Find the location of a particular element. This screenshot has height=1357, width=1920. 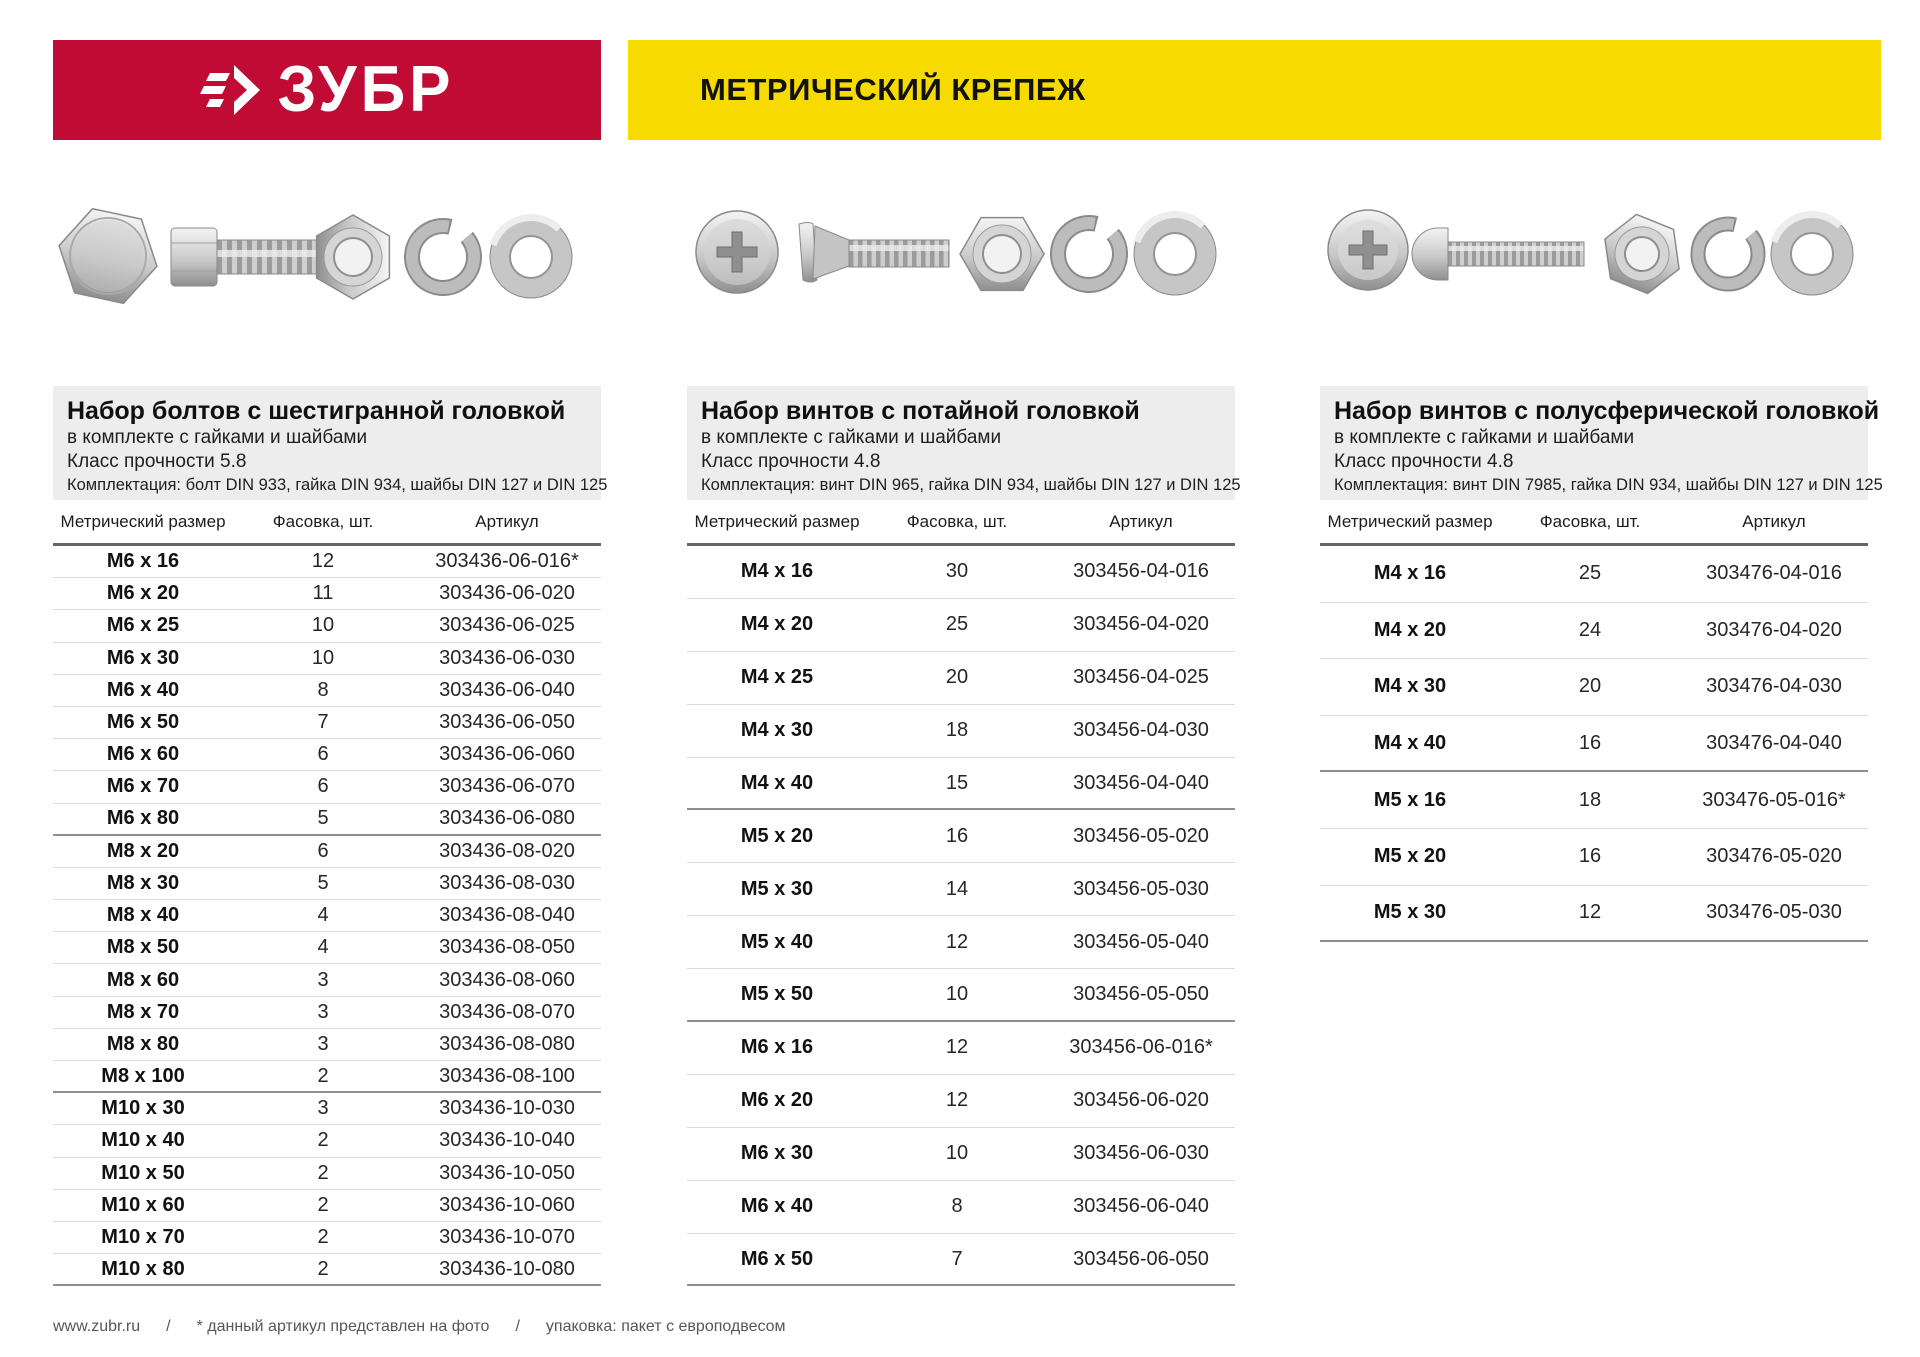

table-row: M10 x 30 3 303436-10-030 is located at coordinates (327, 1109).